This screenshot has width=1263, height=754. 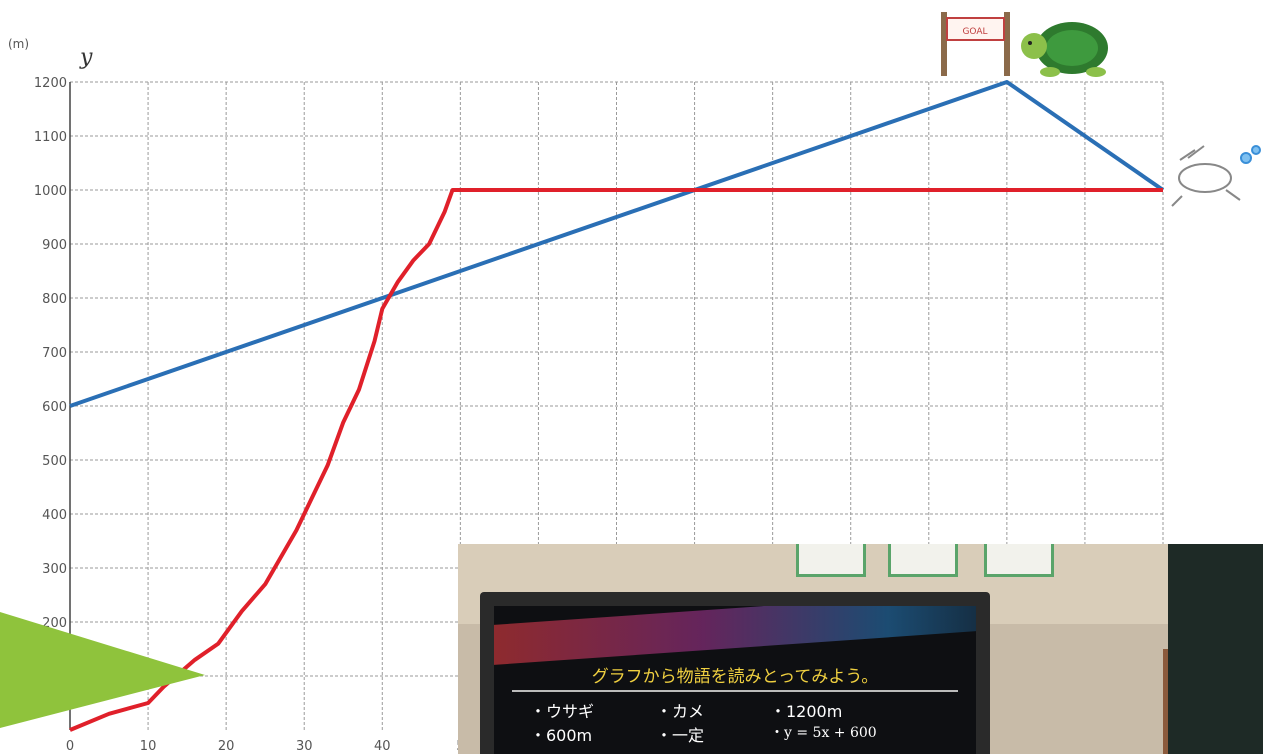 I want to click on y-unit-label: (m), so click(x=18, y=44).